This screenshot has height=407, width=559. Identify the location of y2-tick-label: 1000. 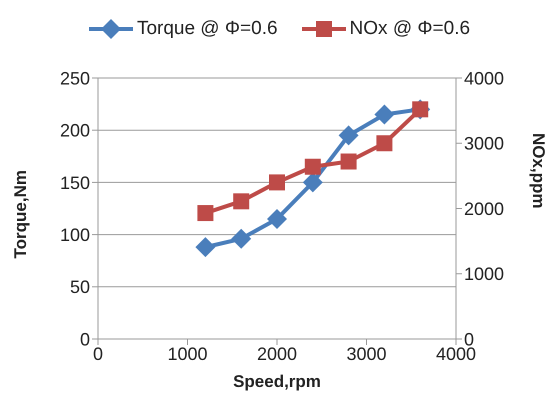
(484, 274).